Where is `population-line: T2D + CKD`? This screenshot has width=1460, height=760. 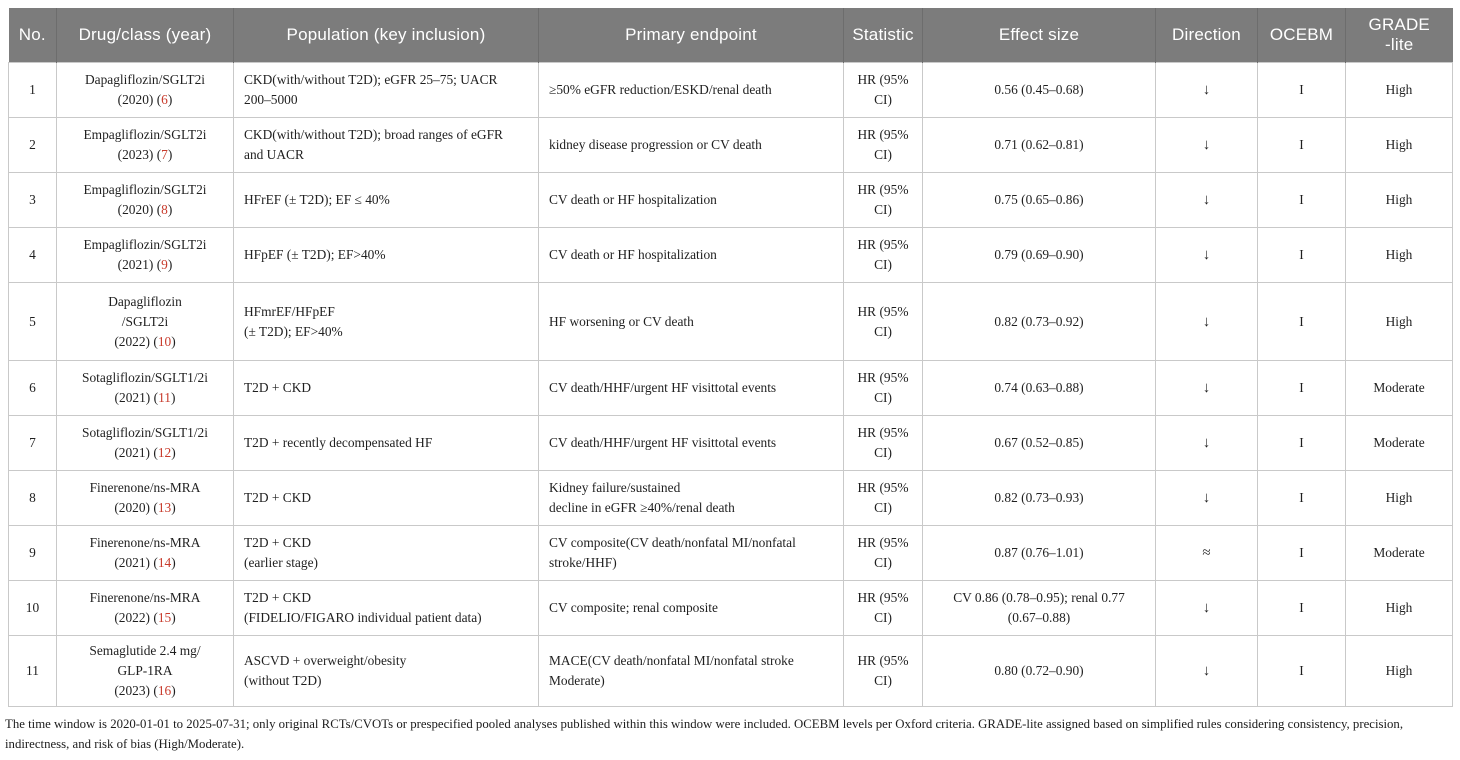
population-line: T2D + CKD is located at coordinates (278, 497).